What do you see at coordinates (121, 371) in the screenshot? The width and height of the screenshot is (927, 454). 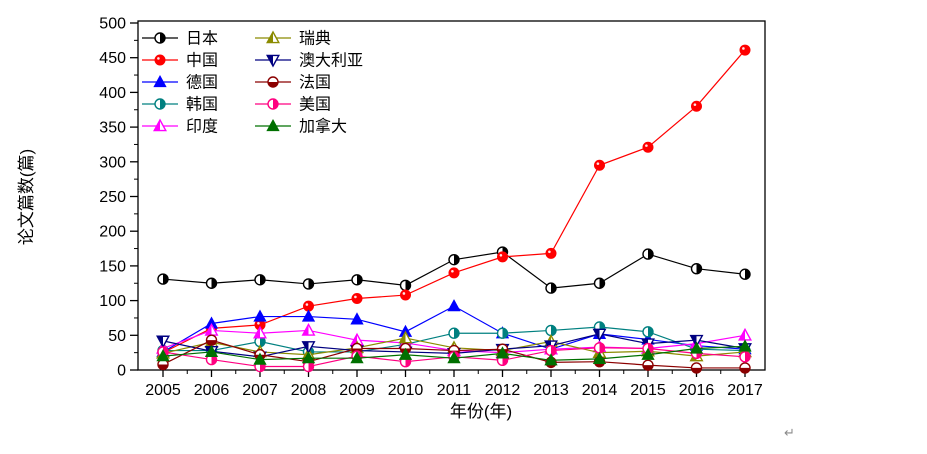 I see `svg-text: 0` at bounding box center [121, 371].